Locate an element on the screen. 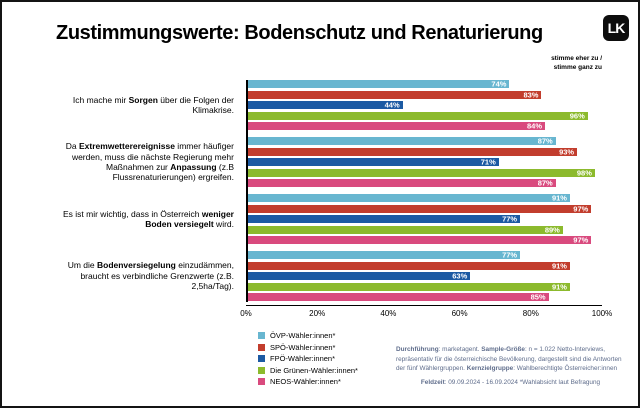  logo: LK is located at coordinates (616, 28).